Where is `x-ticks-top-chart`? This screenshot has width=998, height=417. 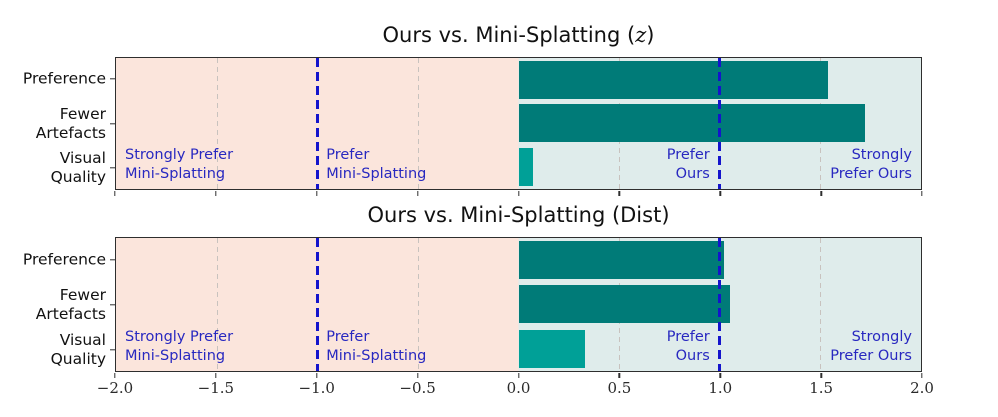 x-ticks-top-chart is located at coordinates (518, 193).